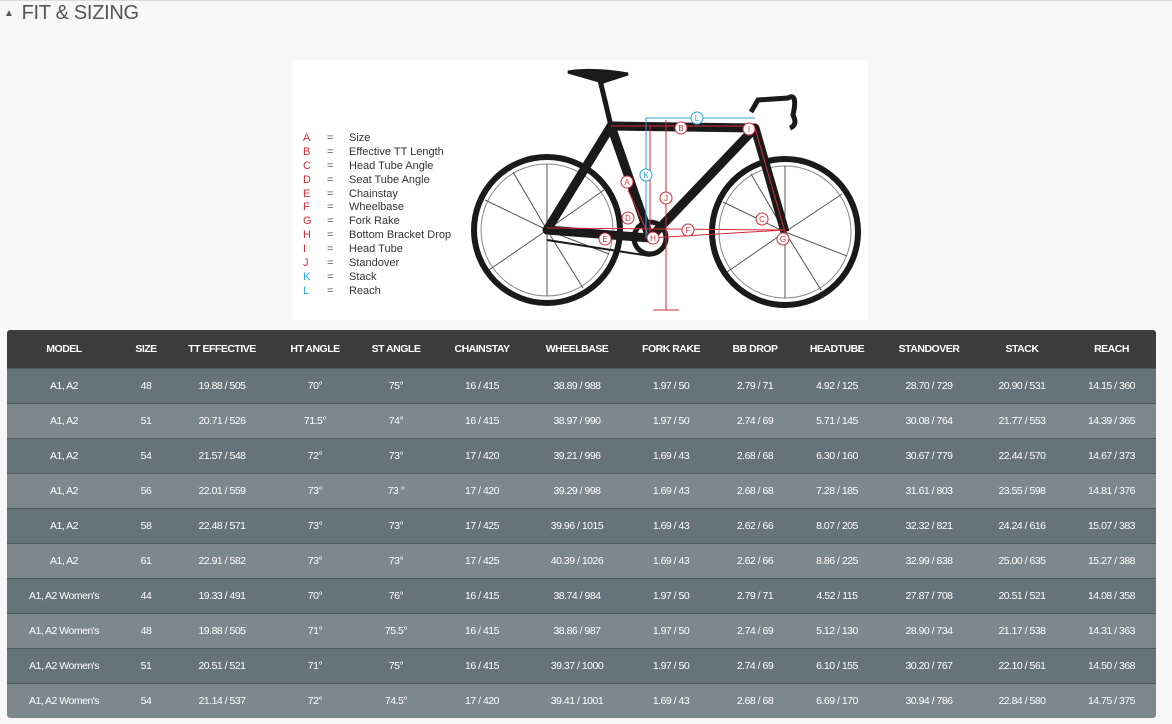 Image resolution: width=1172 pixels, height=724 pixels. What do you see at coordinates (929, 386) in the screenshot?
I see `table-cell: 28.70 / 729` at bounding box center [929, 386].